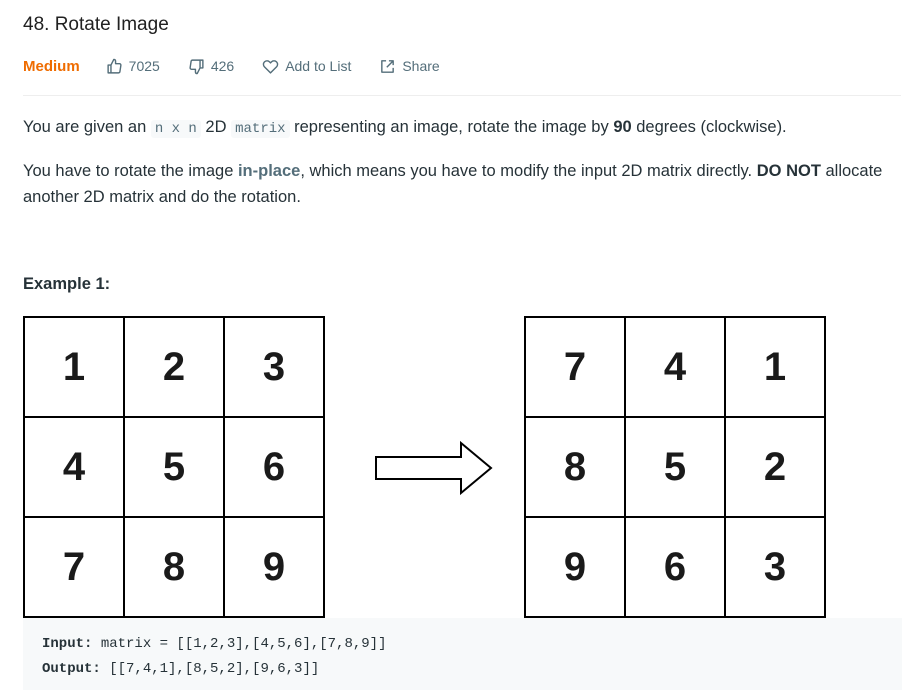  What do you see at coordinates (318, 66) in the screenshot?
I see `add-to-list-label: Add to List` at bounding box center [318, 66].